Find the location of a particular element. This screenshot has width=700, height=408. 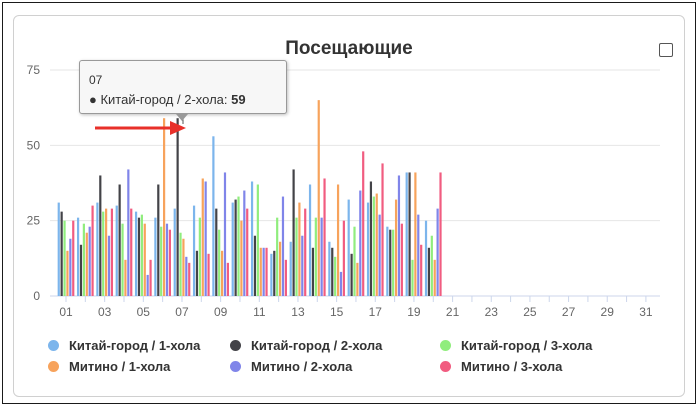

tooltip-line: ● Китай-город / 2-хола: 59 is located at coordinates (167, 99).